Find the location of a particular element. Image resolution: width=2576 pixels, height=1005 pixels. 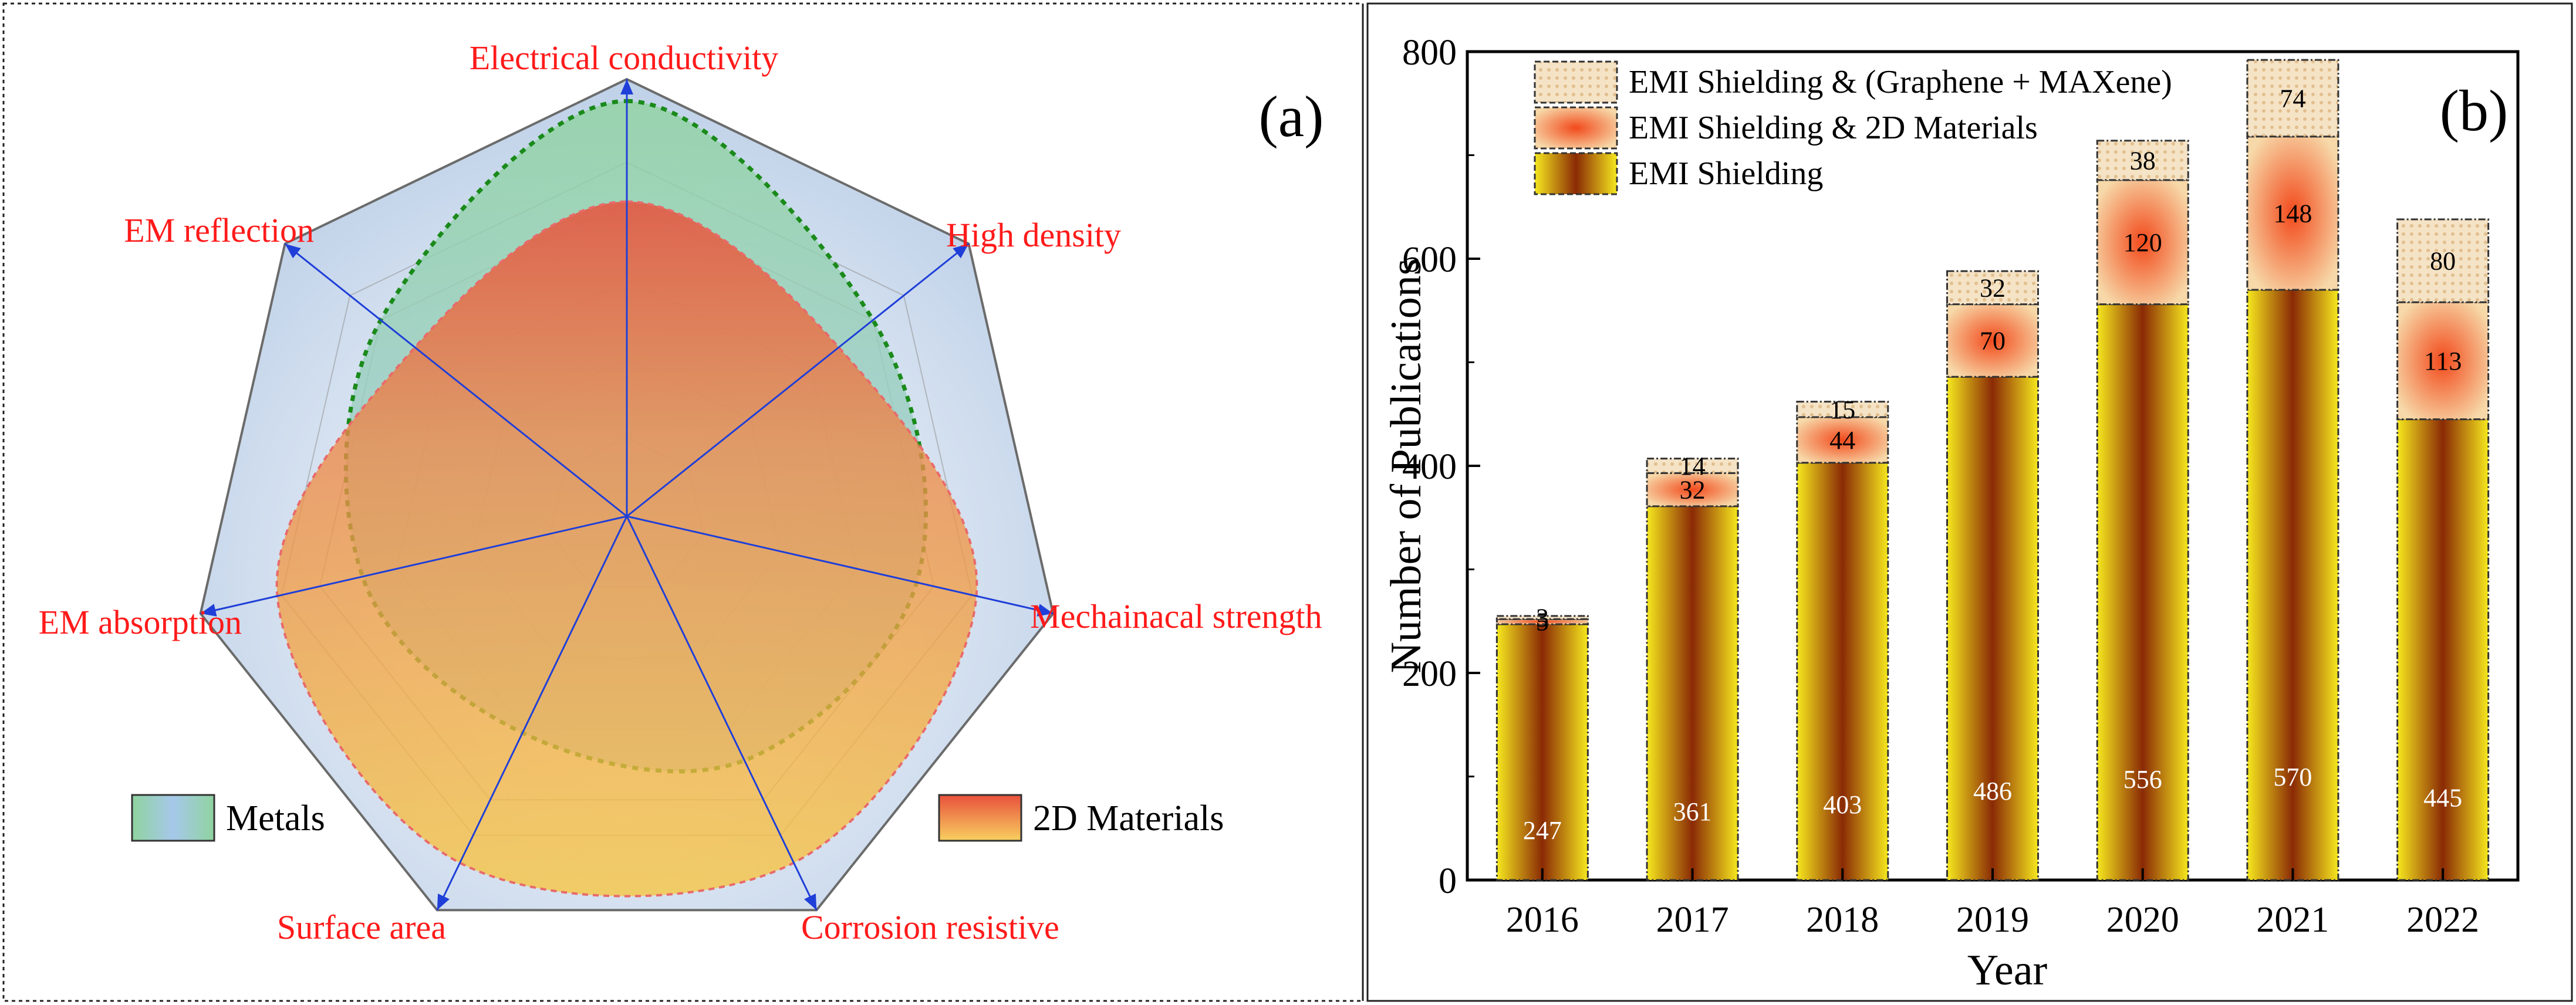

radar-label-corrosion-resistive: Corrosion resistive is located at coordinates (930, 927).